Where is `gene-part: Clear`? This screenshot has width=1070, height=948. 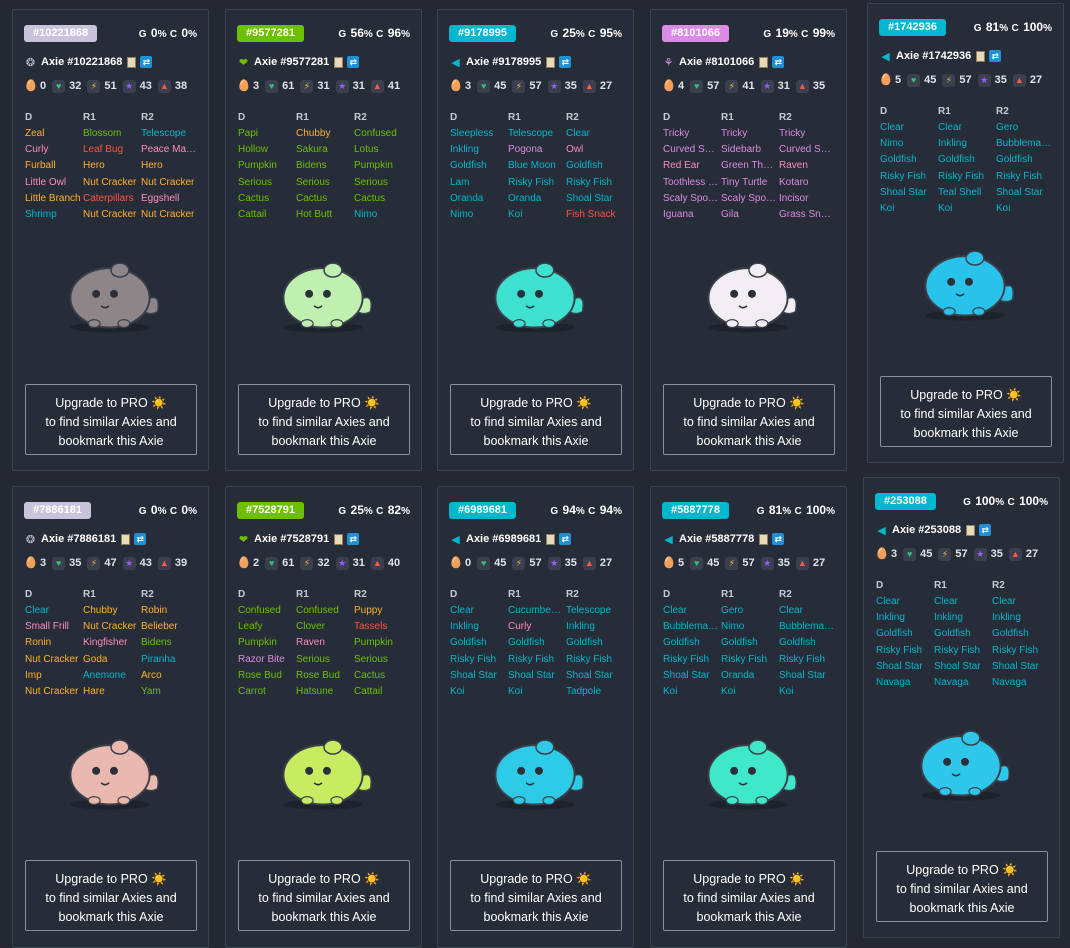 gene-part: Clear is located at coordinates (888, 601).